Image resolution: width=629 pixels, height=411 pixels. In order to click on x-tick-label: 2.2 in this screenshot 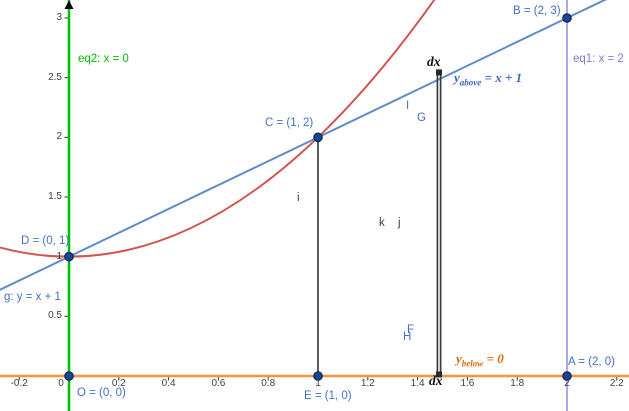, I will do `click(616, 383)`.